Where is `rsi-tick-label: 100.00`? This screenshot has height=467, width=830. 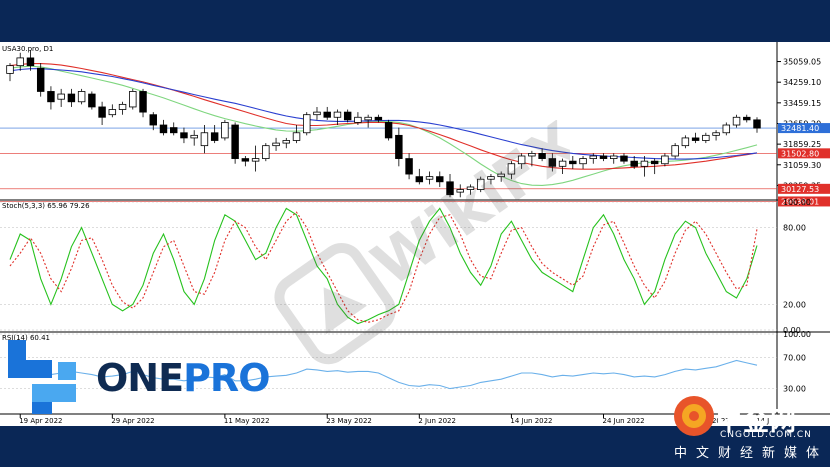 rsi-tick-label: 100.00 is located at coordinates (797, 334).